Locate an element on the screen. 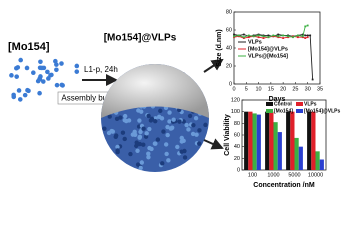 The width and height of the screenshot is (346, 240). x-tick-label: 15 is located at coordinates (271, 89).